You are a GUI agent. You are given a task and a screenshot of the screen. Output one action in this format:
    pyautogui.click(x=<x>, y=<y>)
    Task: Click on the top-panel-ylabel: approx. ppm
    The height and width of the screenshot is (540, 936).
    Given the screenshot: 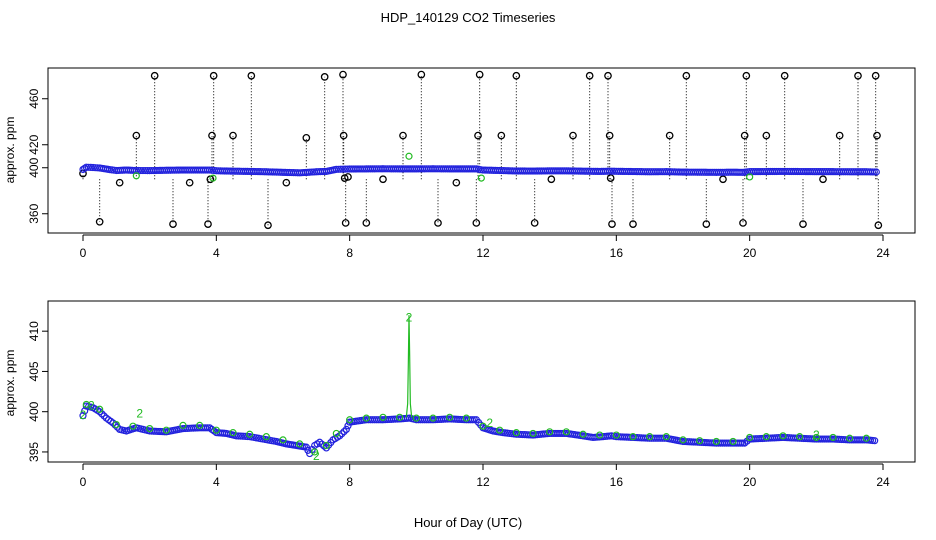 What is the action you would take?
    pyautogui.click(x=10, y=150)
    